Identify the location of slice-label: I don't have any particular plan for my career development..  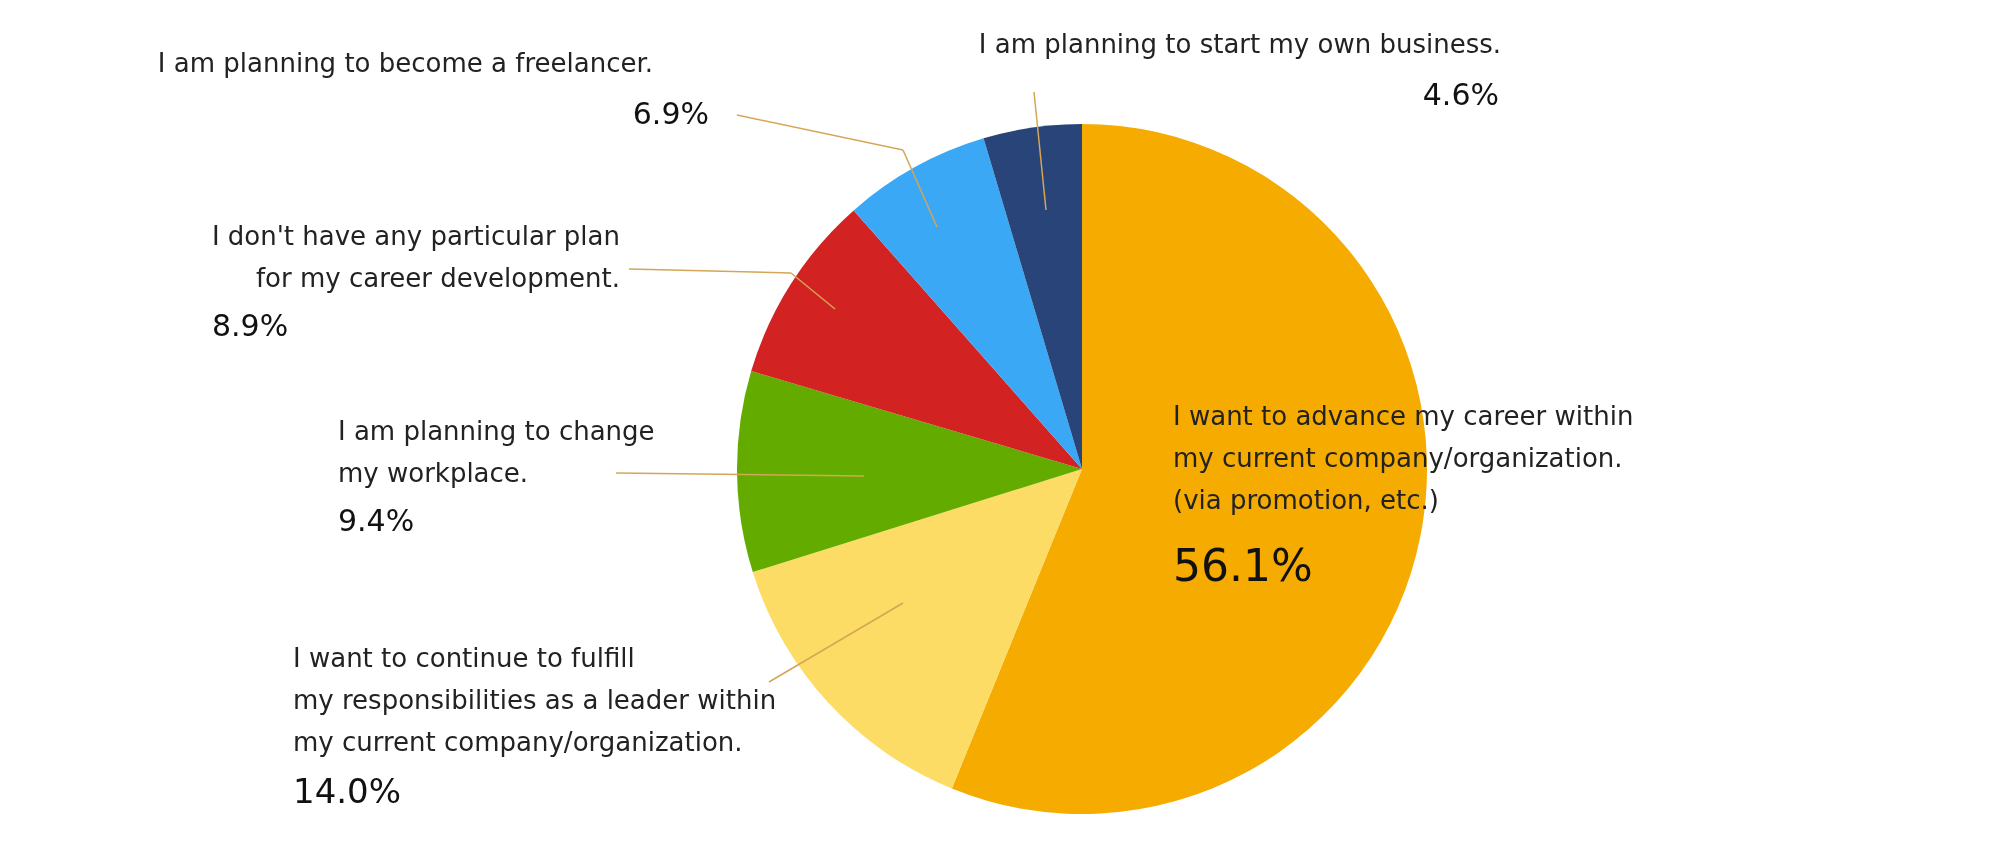
(415, 257).